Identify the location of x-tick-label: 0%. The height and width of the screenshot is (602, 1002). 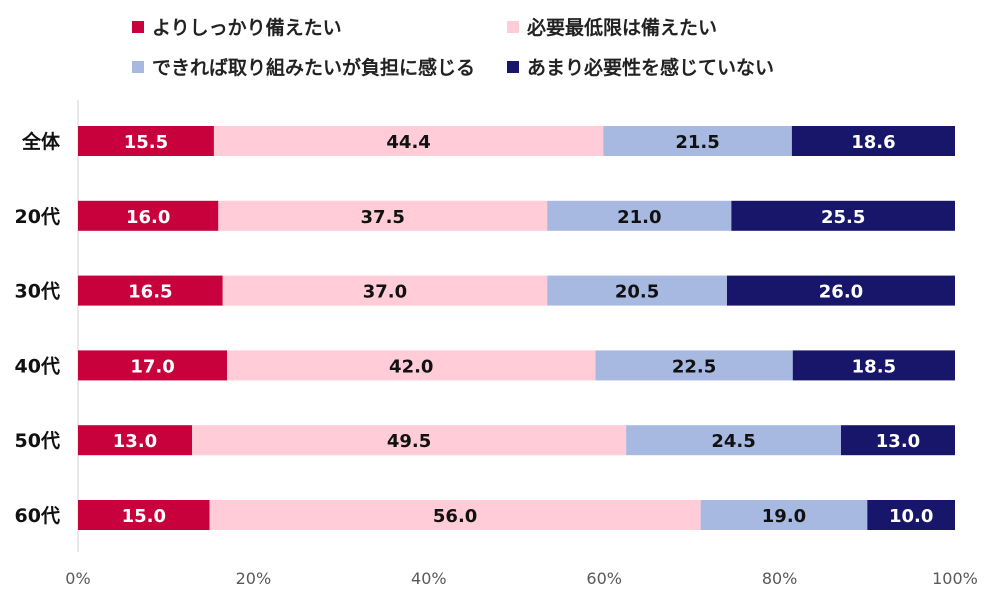
(77, 578).